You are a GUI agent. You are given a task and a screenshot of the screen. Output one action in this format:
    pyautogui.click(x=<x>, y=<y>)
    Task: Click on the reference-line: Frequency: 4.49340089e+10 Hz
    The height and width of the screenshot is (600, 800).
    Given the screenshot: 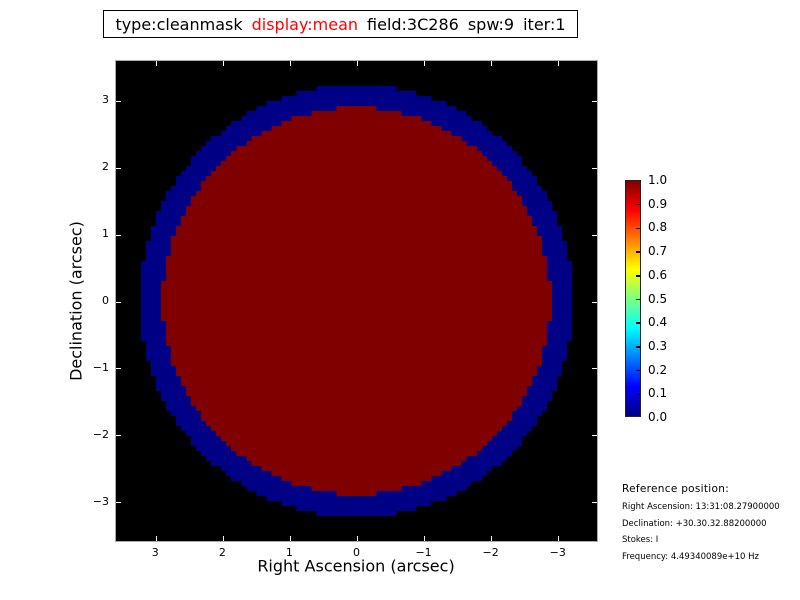 What is the action you would take?
    pyautogui.click(x=690, y=556)
    